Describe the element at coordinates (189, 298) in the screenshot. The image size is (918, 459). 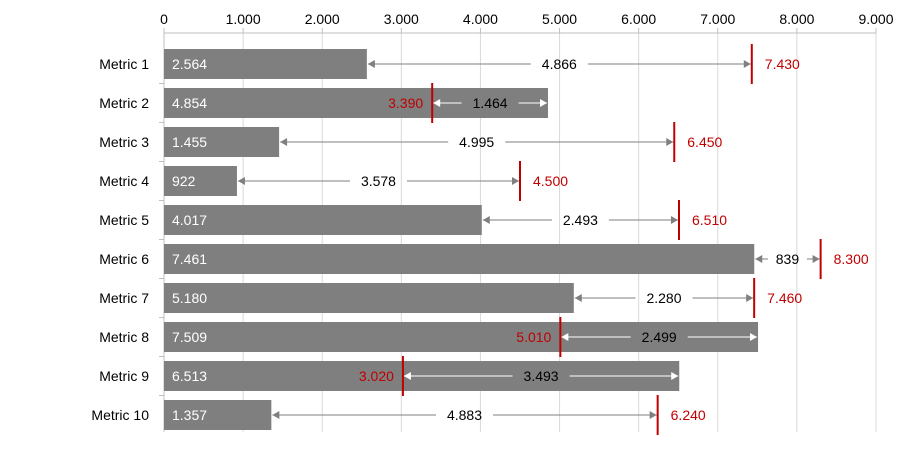
I see `bar-value-label: 5.180` at that location.